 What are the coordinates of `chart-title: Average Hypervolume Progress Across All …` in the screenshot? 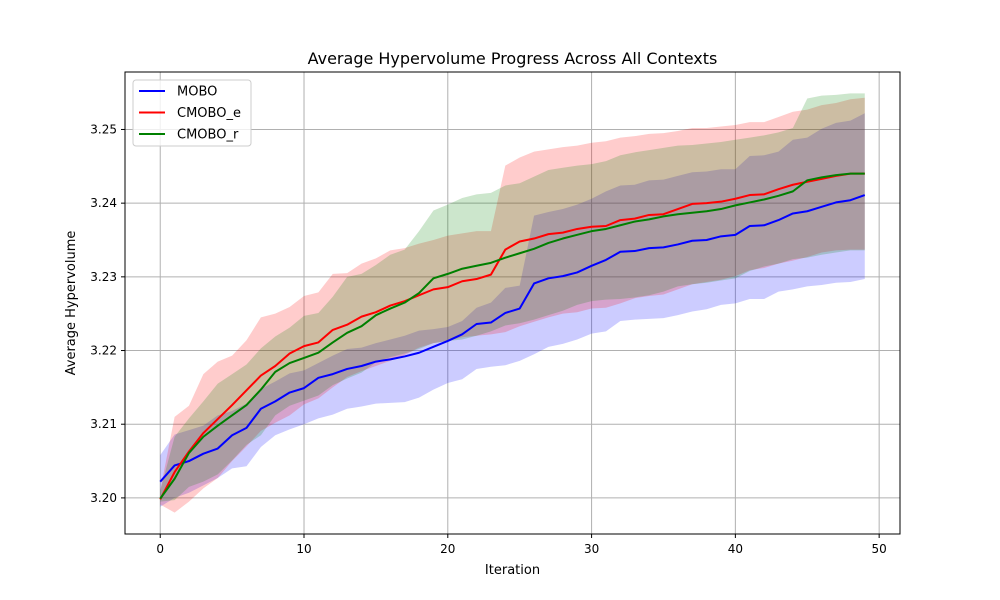 It's located at (513, 58).